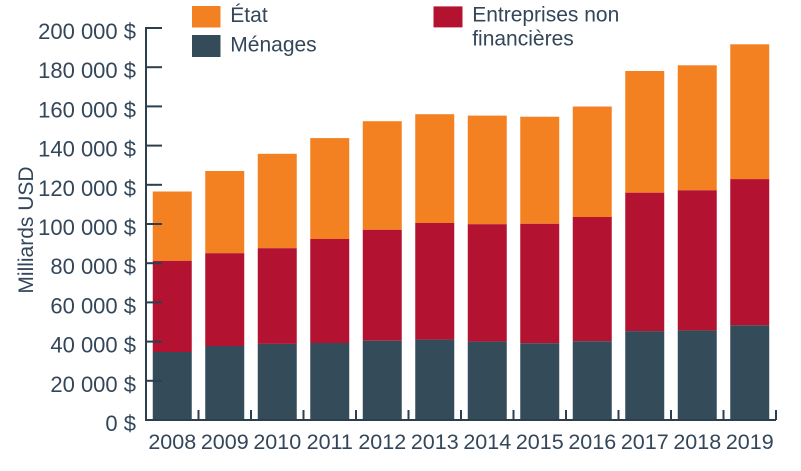 This screenshot has height=471, width=801. What do you see at coordinates (93, 305) in the screenshot?
I see `svg-text: 60 000 $` at bounding box center [93, 305].